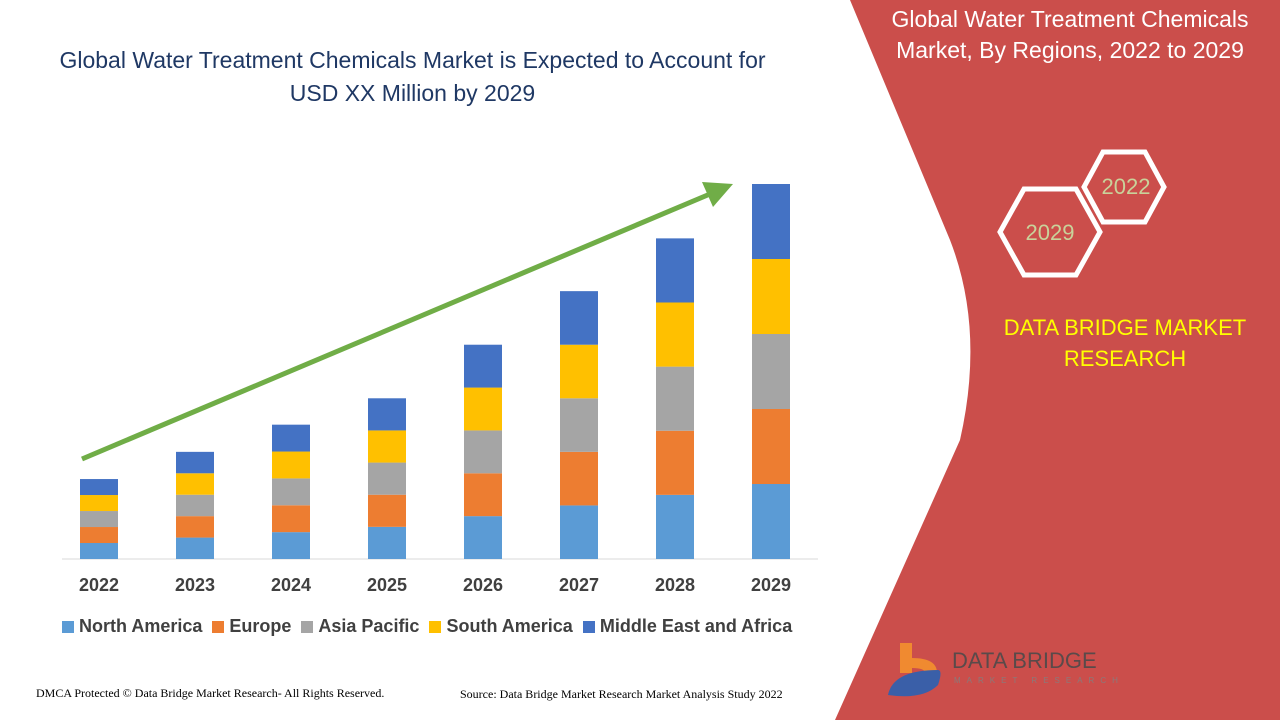 The height and width of the screenshot is (720, 1280). I want to click on legend-item: Asia Pacific, so click(360, 626).